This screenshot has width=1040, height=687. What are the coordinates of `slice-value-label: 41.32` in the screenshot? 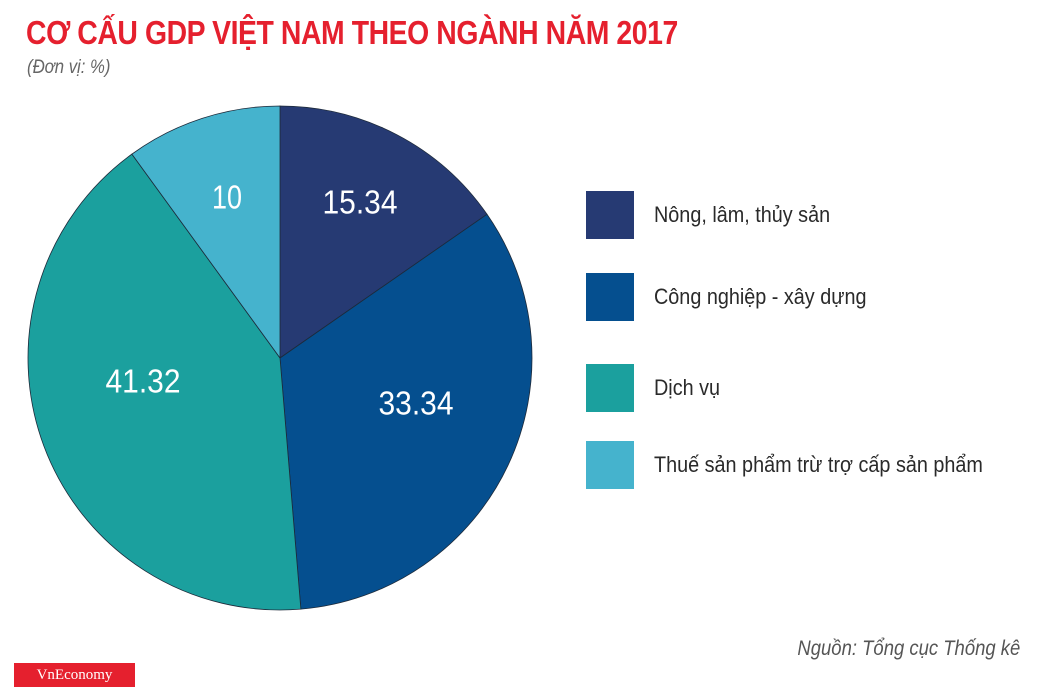 It's located at (143, 381).